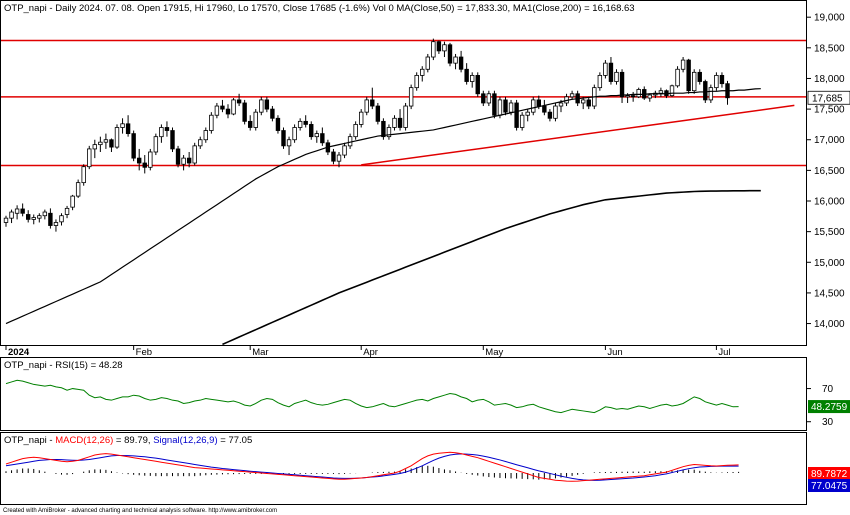  Describe the element at coordinates (829, 18) in the screenshot. I see `price-tick-label: 19,000` at that location.